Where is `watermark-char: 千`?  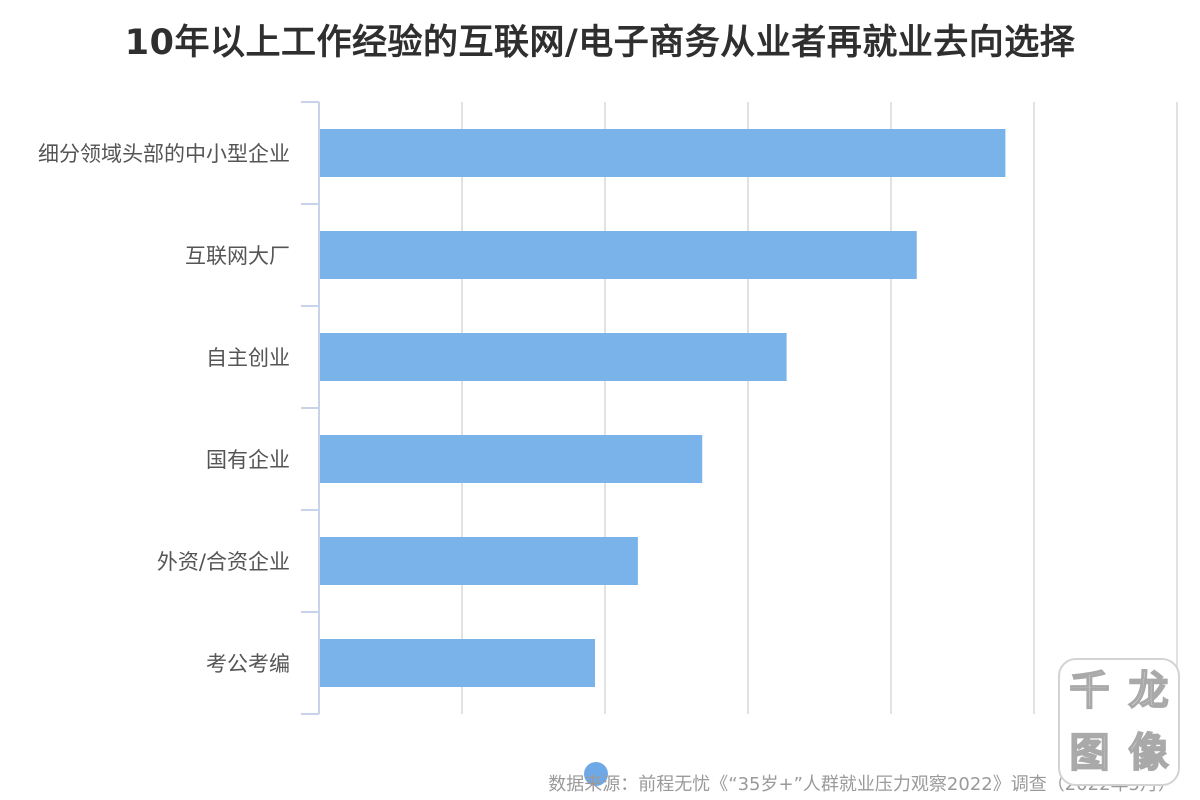 watermark-char: 千 is located at coordinates (1090, 691).